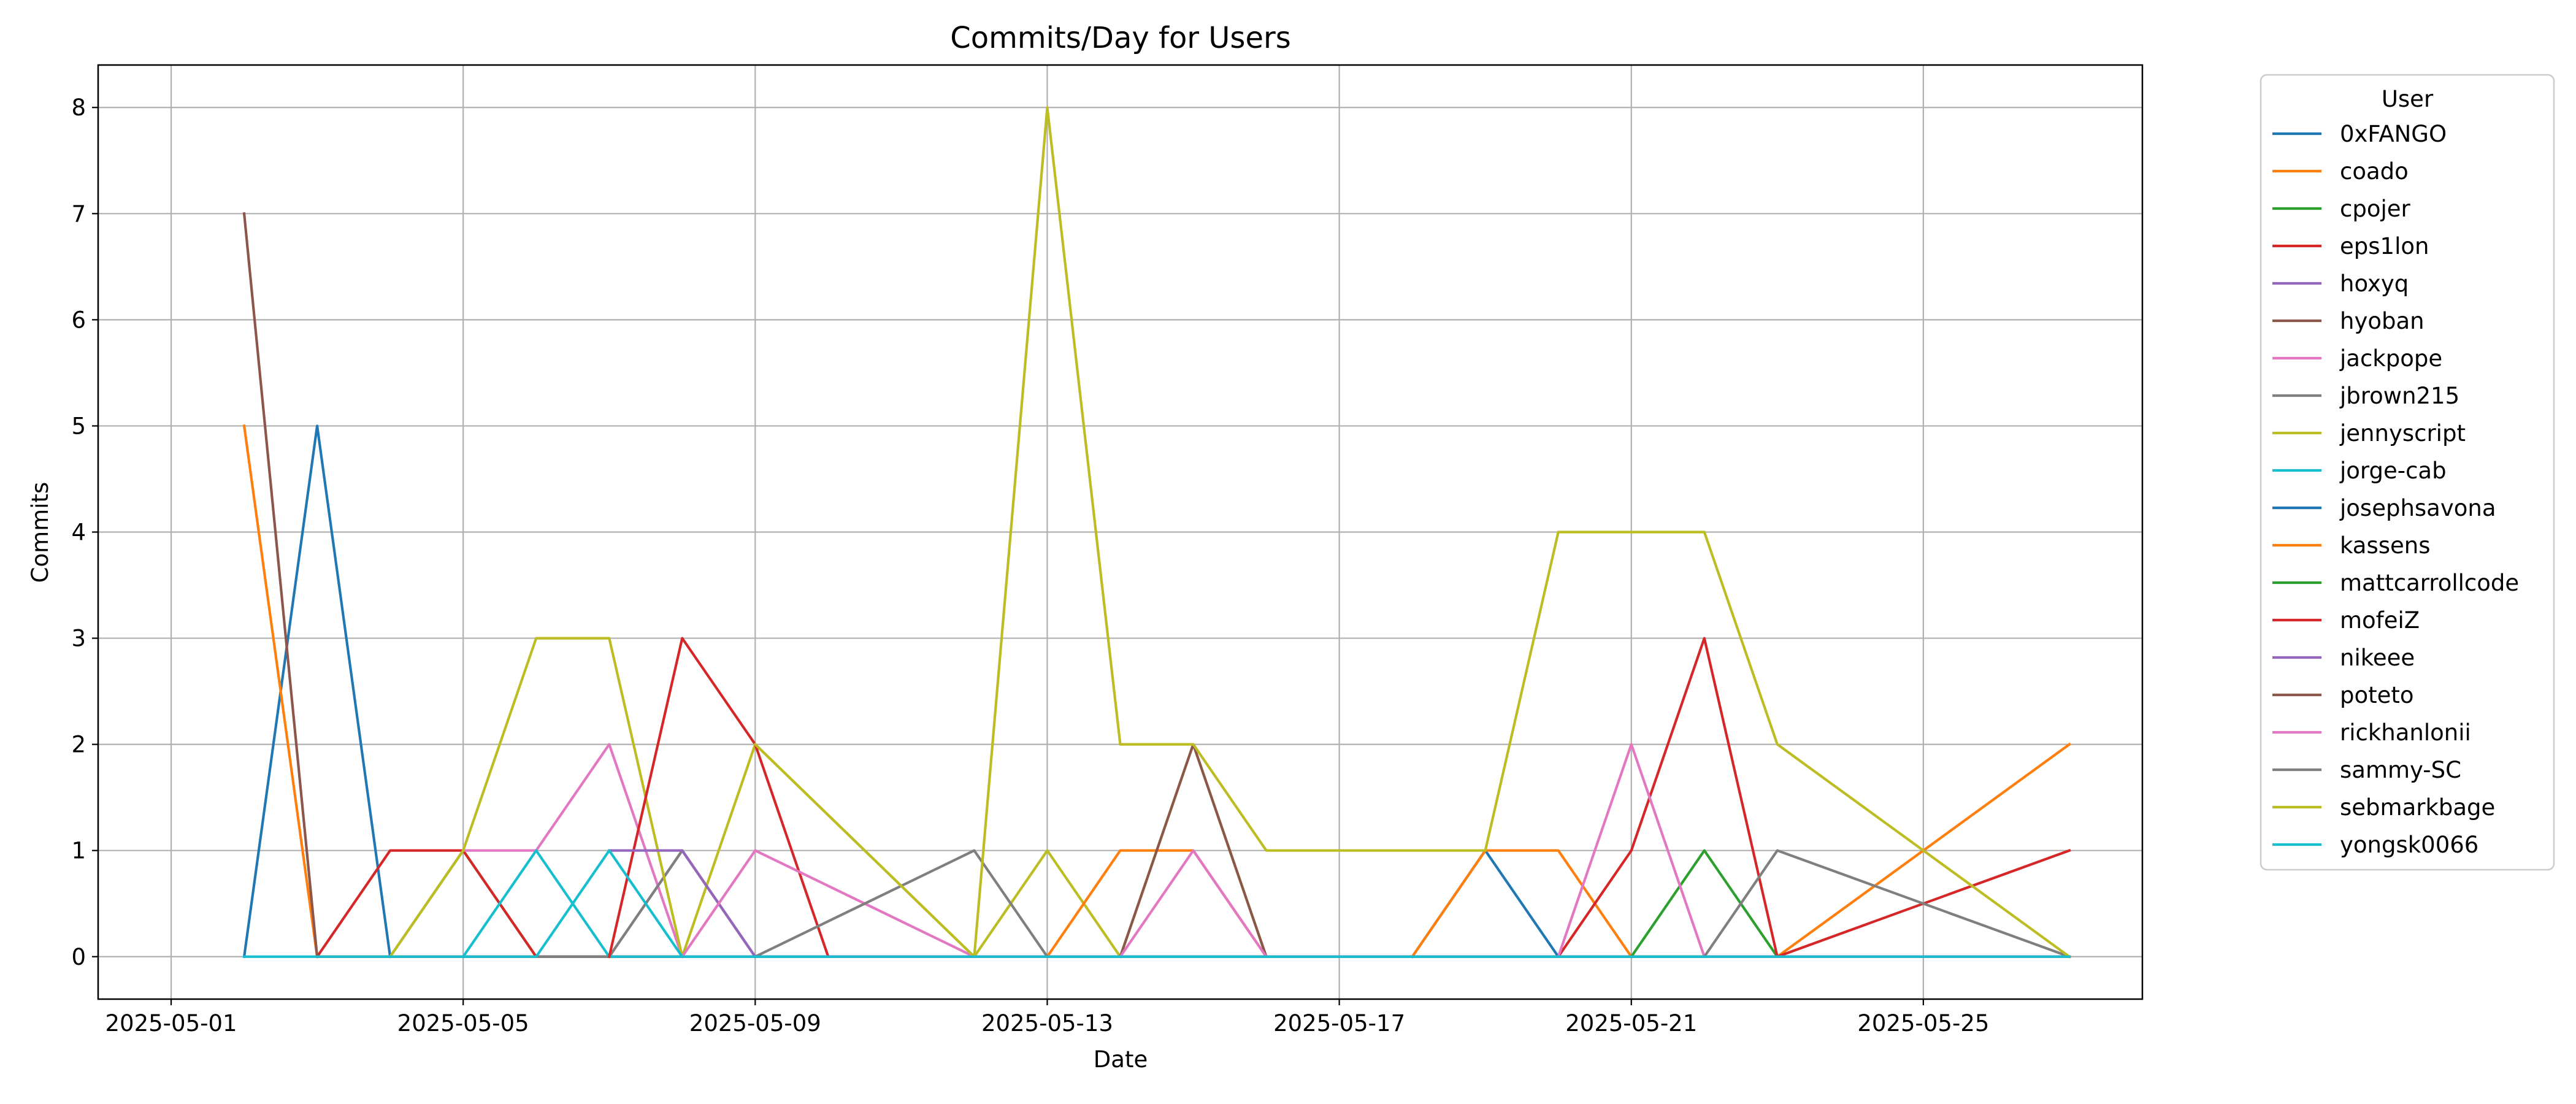 The image size is (2576, 1104). What do you see at coordinates (78, 320) in the screenshot?
I see `y-tick-label: 6` at bounding box center [78, 320].